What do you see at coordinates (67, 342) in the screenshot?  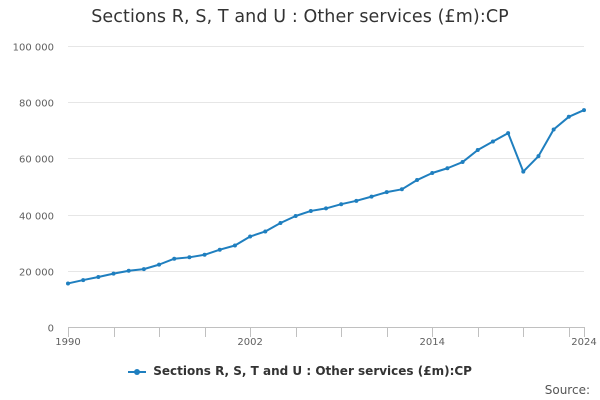 I see `x-tick-label: 1990` at bounding box center [67, 342].